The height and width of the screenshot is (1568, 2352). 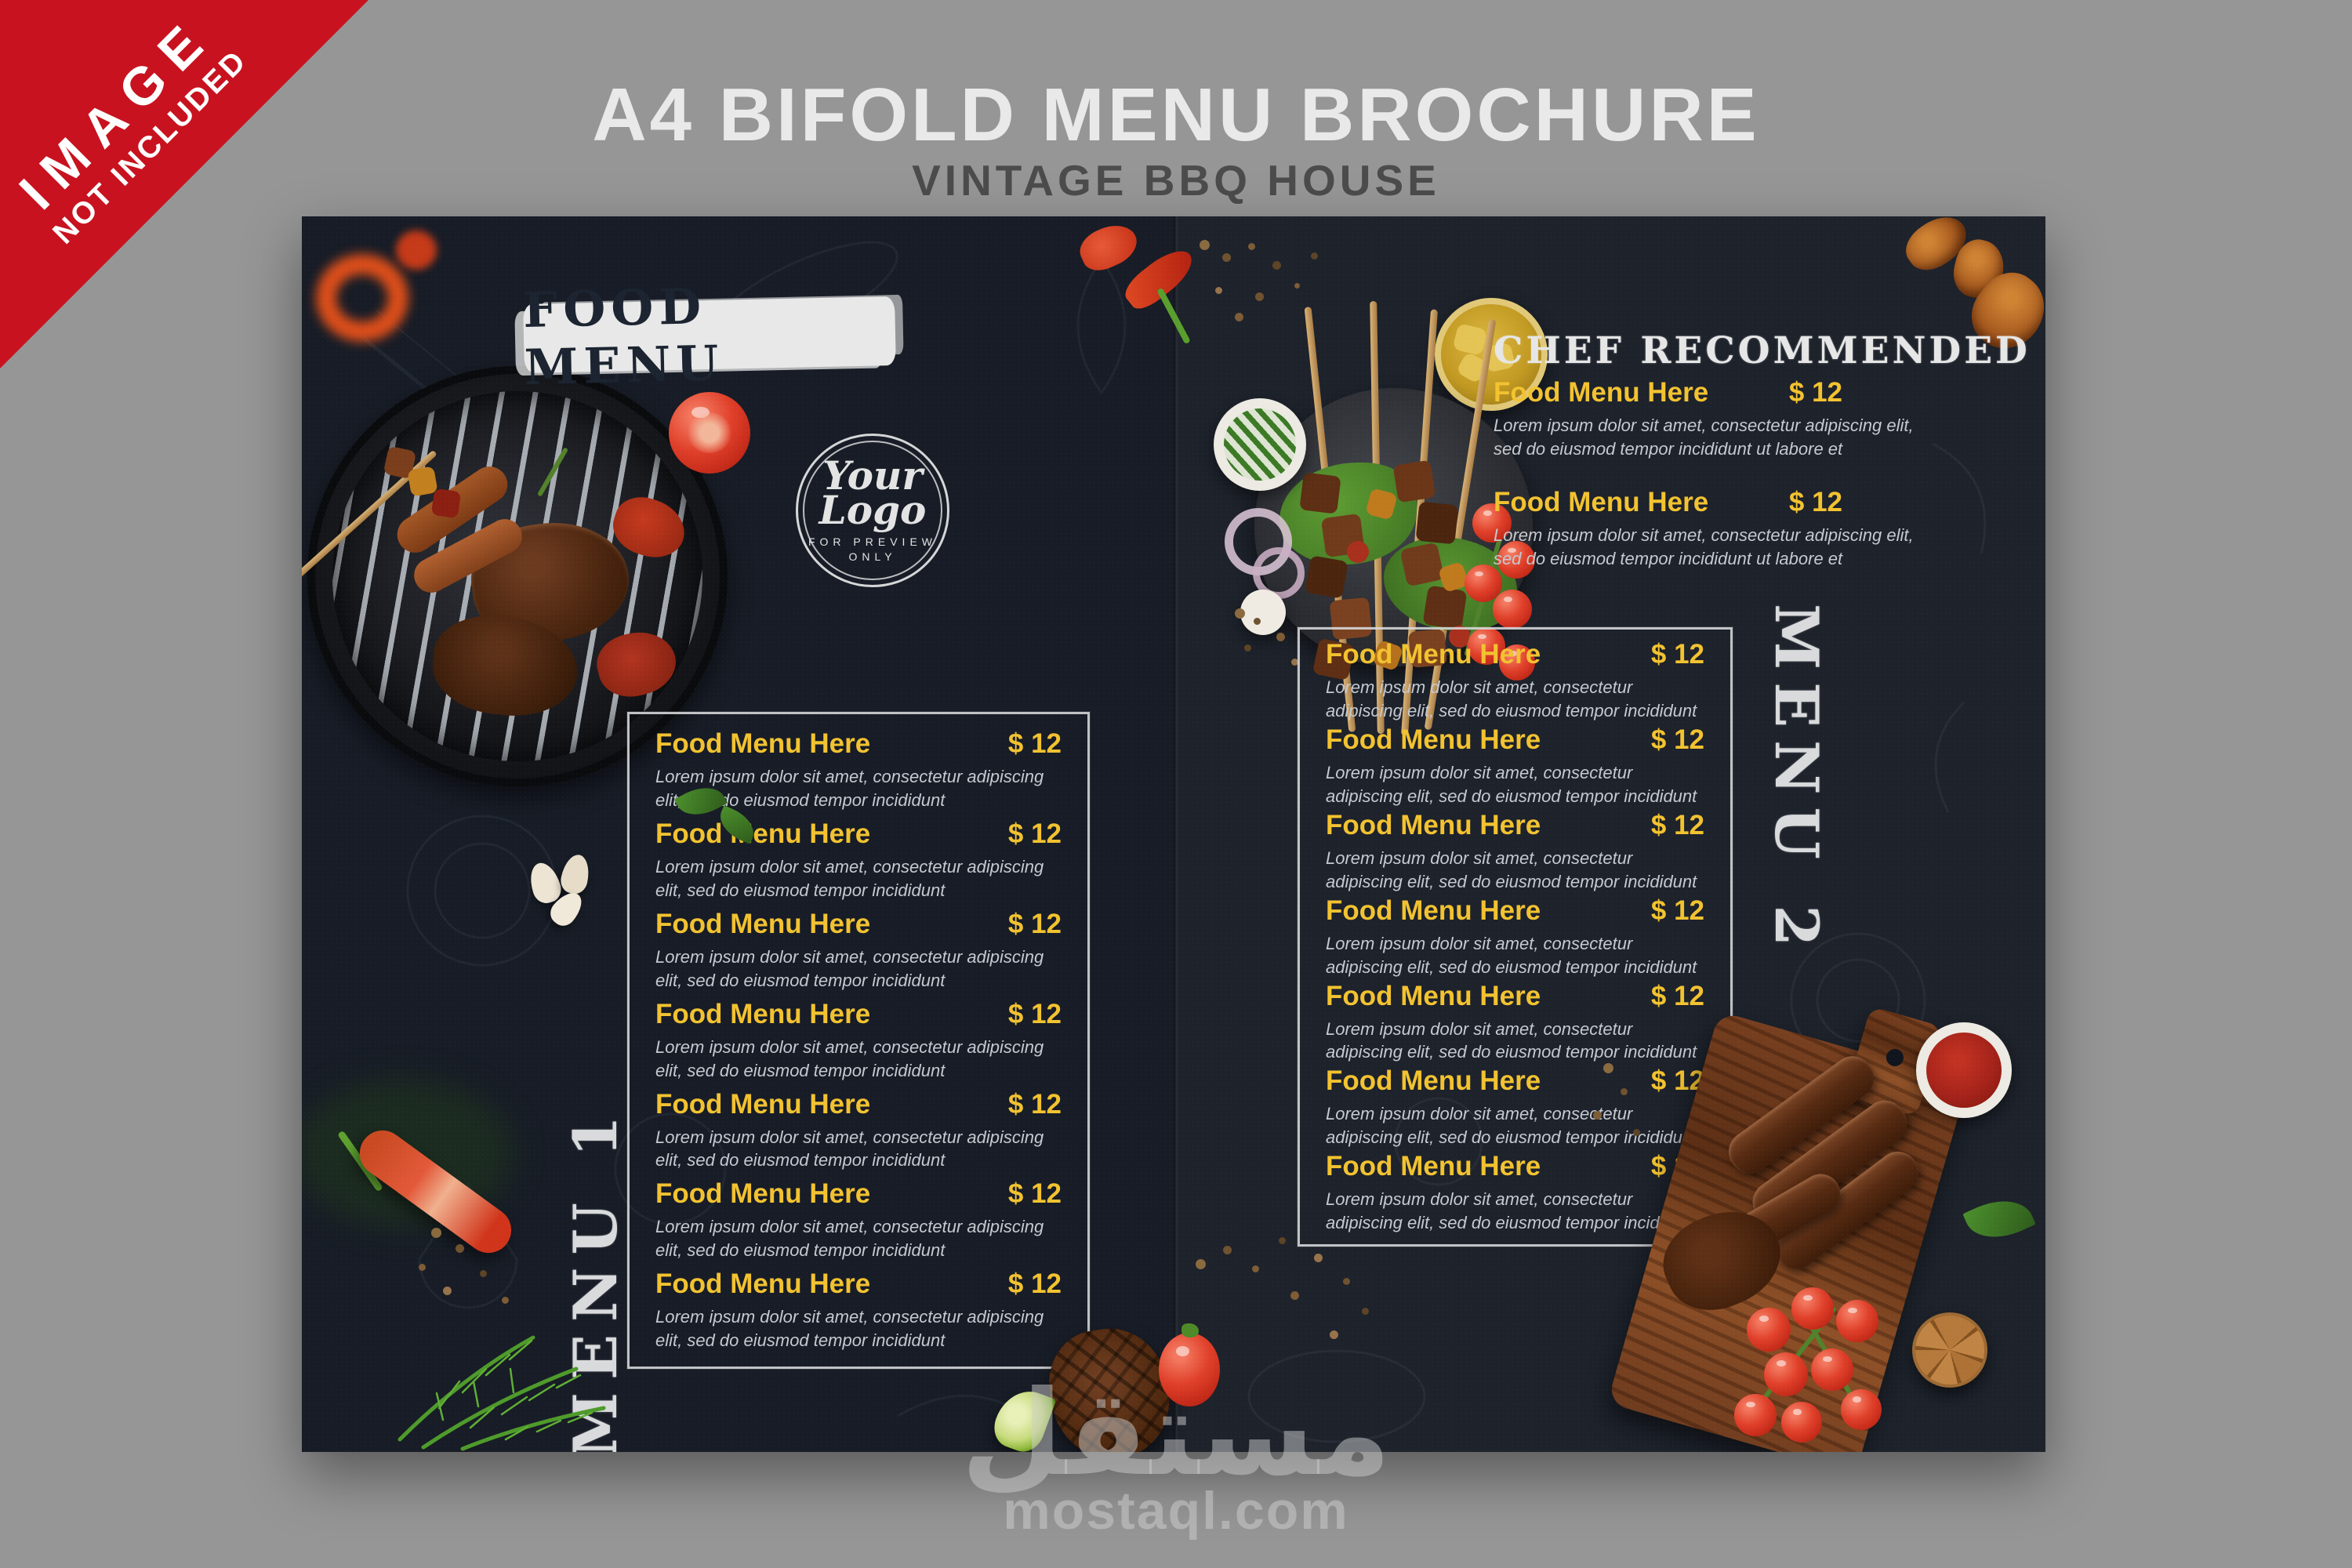 I want to click on logo-inner-ring: Your Logo FOR PREVIEW ONLY, so click(x=873, y=511).